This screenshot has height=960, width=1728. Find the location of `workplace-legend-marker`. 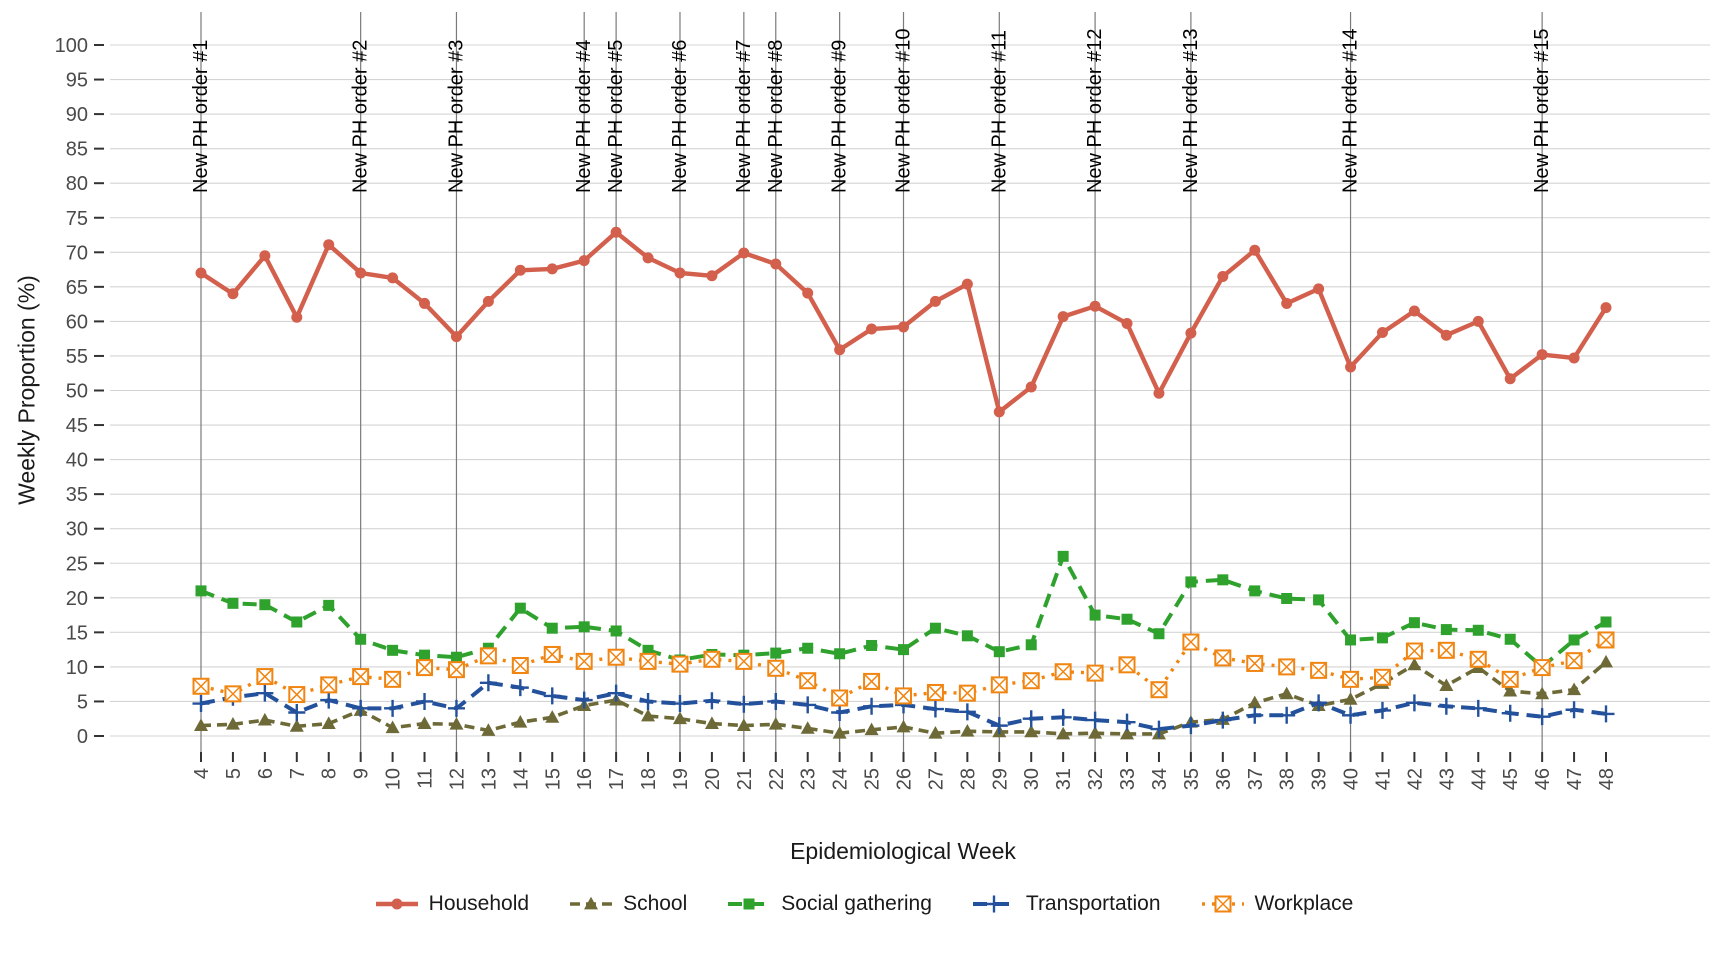

workplace-legend-marker is located at coordinates (1222, 904).